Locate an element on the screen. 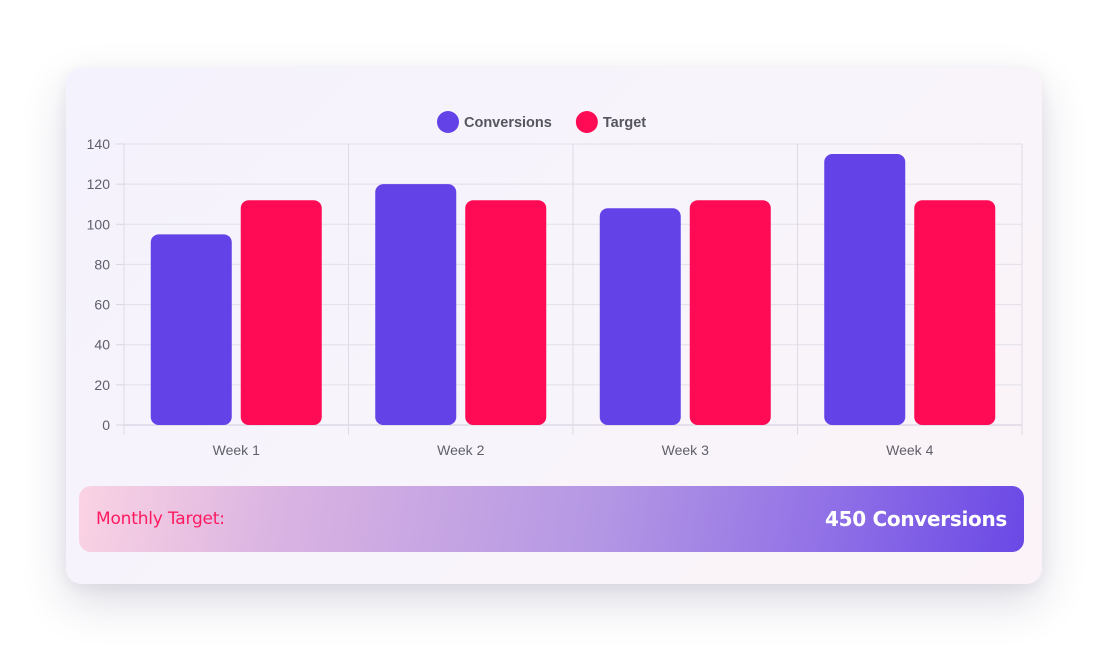  y-tick-label: 140 is located at coordinates (99, 144).